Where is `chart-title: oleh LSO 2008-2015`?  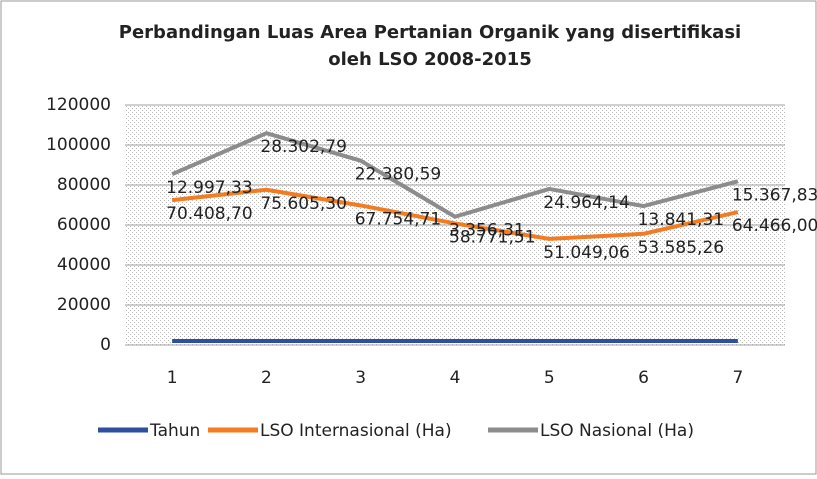 chart-title: oleh LSO 2008-2015 is located at coordinates (430, 59).